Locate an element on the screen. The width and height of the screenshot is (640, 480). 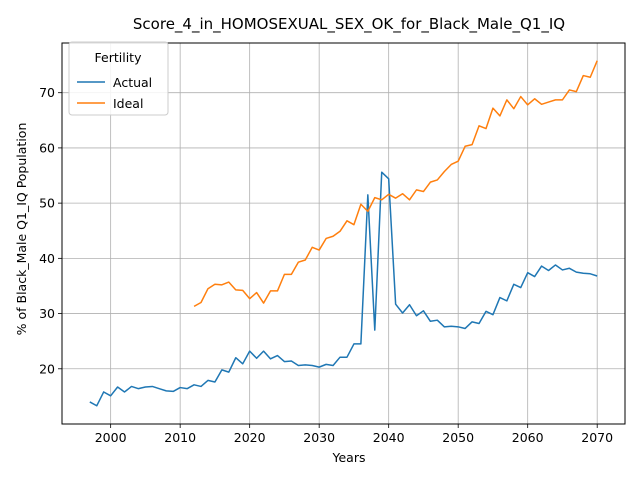
y-axis-title: % of Black_Male Q1_IQ Population is located at coordinates (21, 229).